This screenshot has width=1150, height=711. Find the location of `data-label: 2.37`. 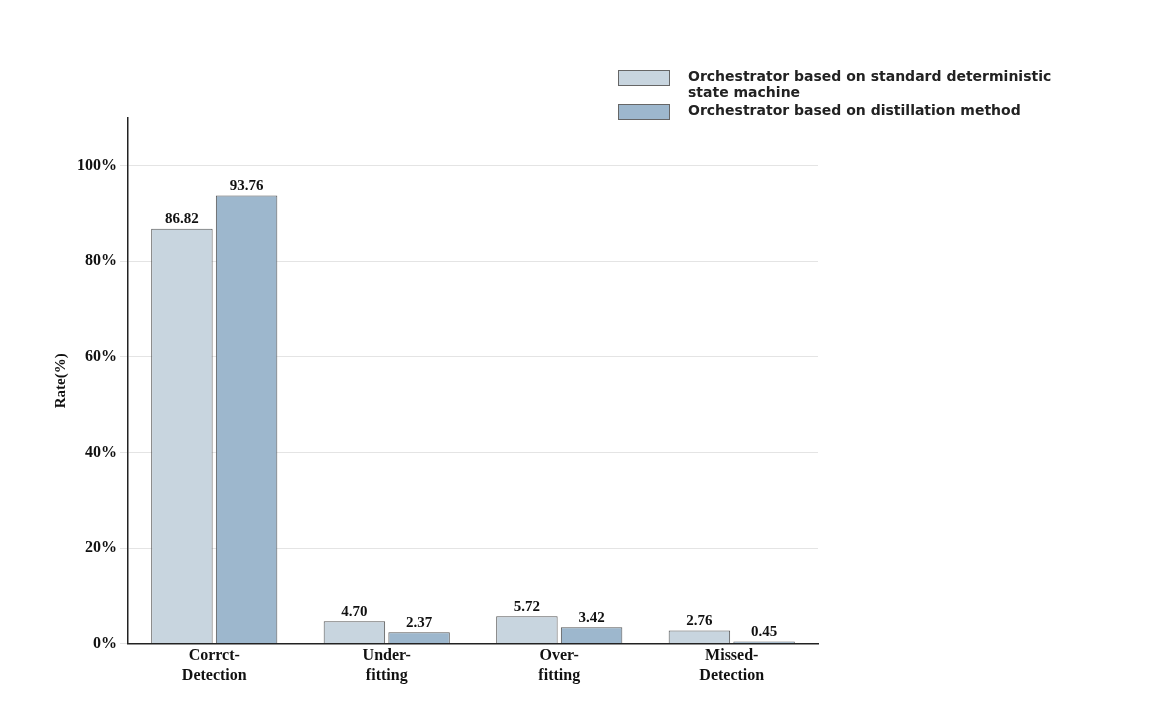

data-label: 2.37 is located at coordinates (419, 621).